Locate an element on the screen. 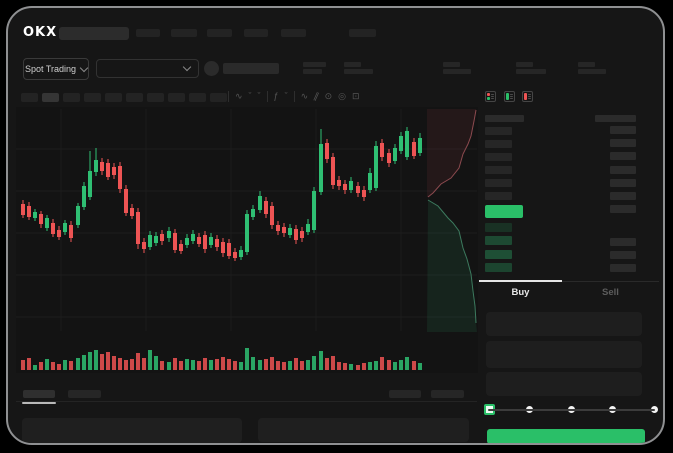 Image resolution: width=673 pixels, height=453 pixels. last-price-bar is located at coordinates (504, 211).